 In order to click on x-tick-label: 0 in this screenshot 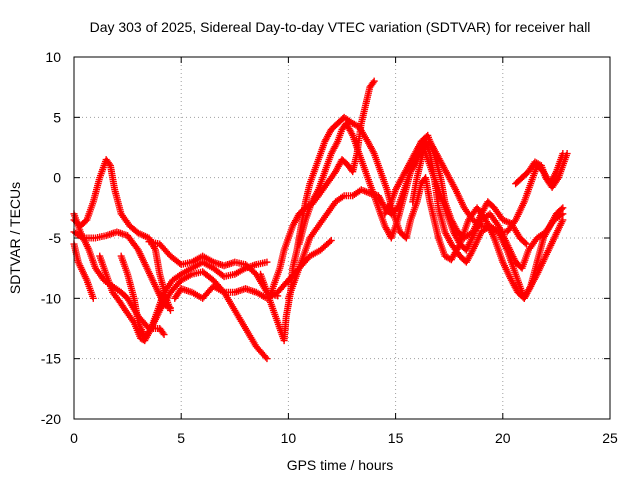, I will do `click(74, 438)`.